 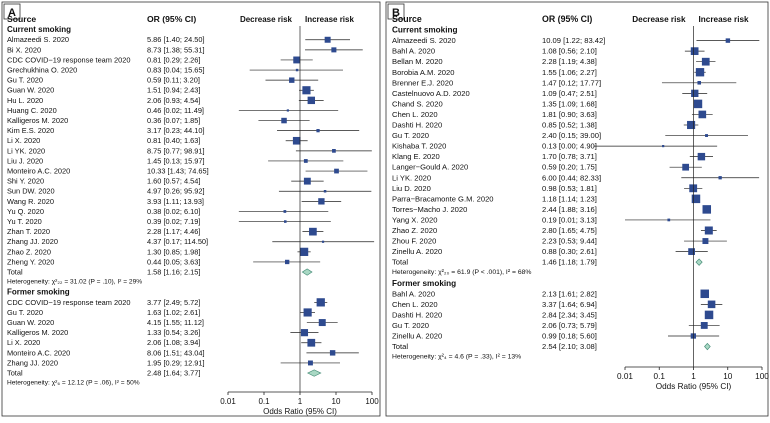 I want to click on total-or-ci: 2.54 [2.10; 3.08], so click(x=569, y=346).